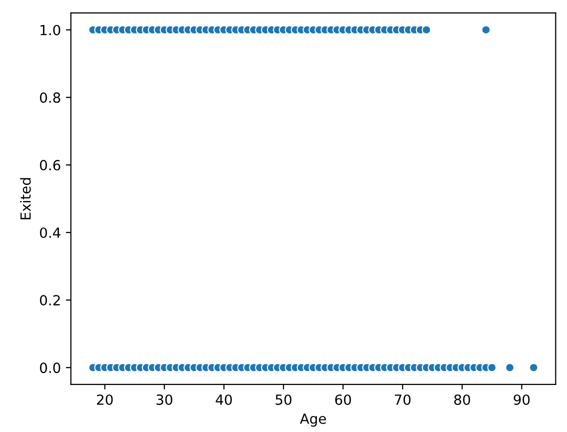 The height and width of the screenshot is (432, 567). I want to click on y-tick-label: 0.6, so click(50, 165).